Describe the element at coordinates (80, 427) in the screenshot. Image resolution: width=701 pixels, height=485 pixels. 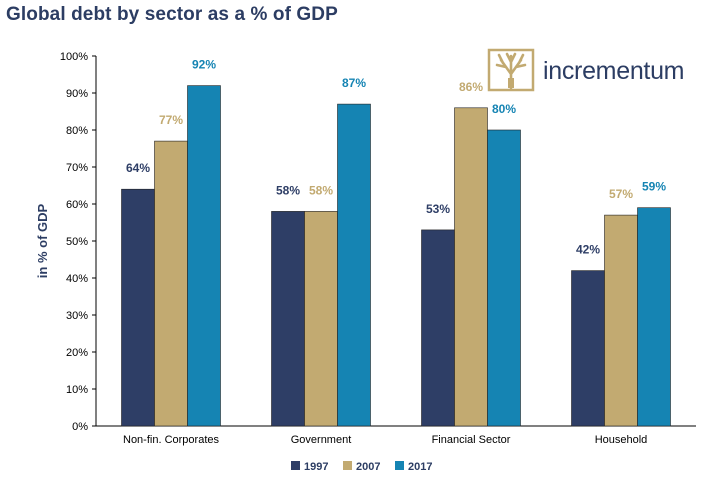
I see `y-tick-label: 0%` at that location.